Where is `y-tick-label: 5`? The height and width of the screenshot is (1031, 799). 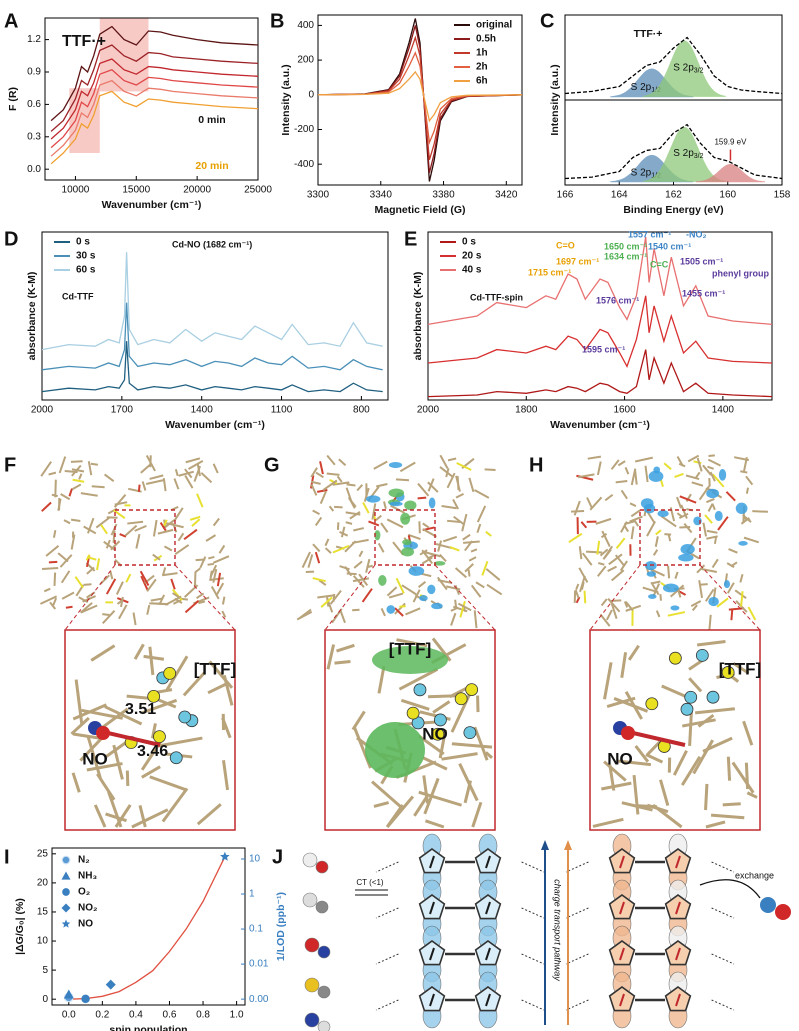
y-tick-label: 5 is located at coordinates (45, 970).